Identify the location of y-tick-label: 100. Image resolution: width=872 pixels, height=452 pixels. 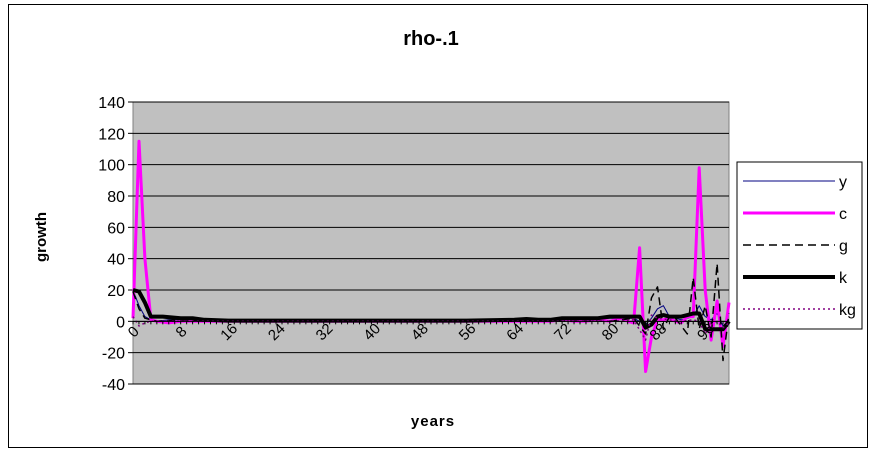
(111, 166).